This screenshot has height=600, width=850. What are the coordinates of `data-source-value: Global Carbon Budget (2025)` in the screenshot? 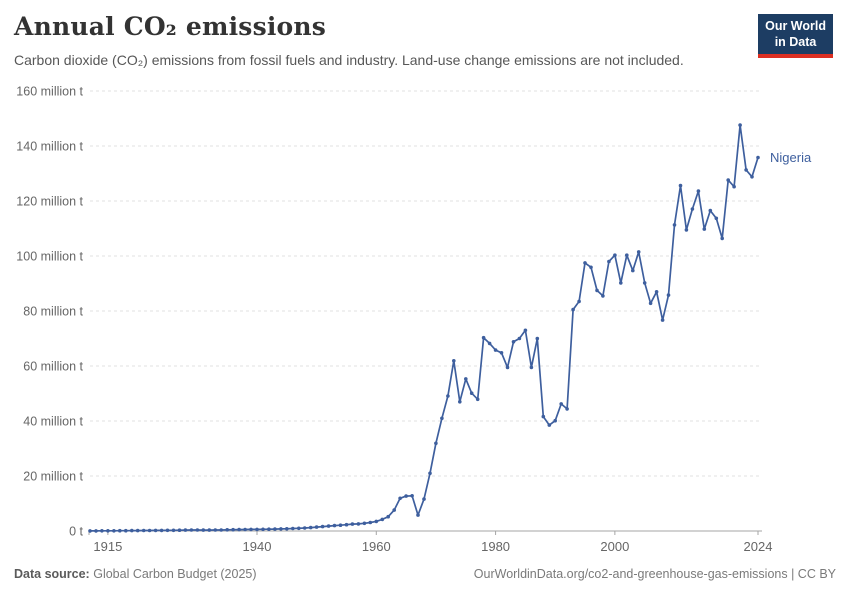 It's located at (175, 574).